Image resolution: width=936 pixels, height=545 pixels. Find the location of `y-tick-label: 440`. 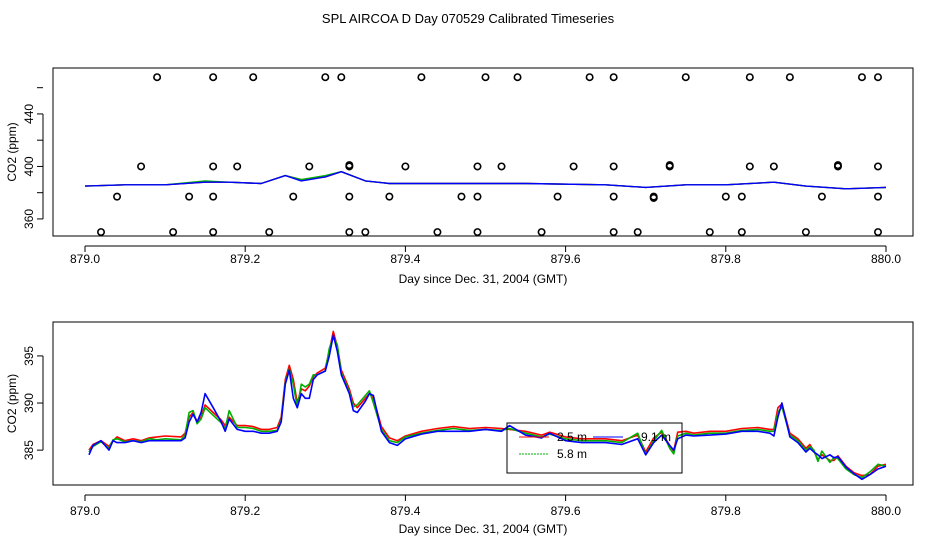

y-tick-label: 440 is located at coordinates (29, 114).